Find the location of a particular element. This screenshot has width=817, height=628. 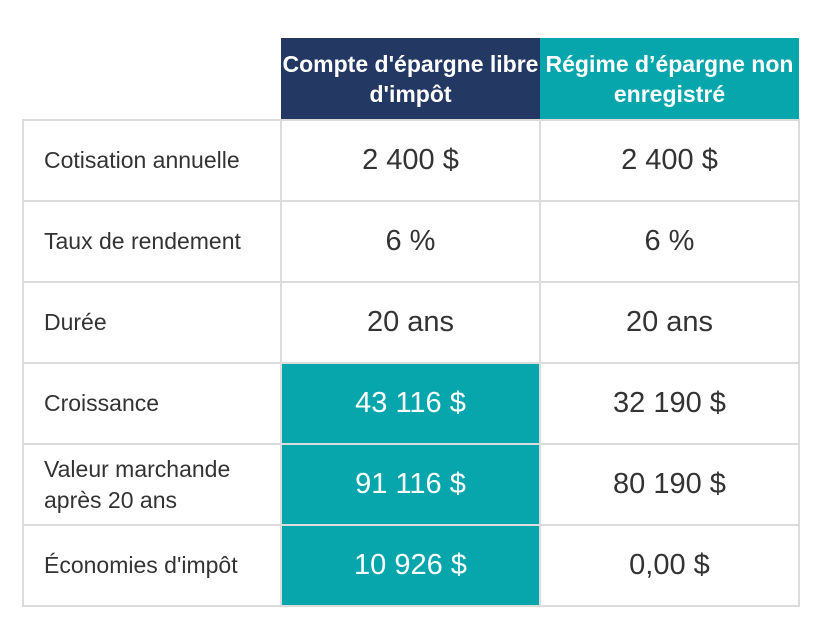

non-registered-value: 6 % is located at coordinates (669, 241).